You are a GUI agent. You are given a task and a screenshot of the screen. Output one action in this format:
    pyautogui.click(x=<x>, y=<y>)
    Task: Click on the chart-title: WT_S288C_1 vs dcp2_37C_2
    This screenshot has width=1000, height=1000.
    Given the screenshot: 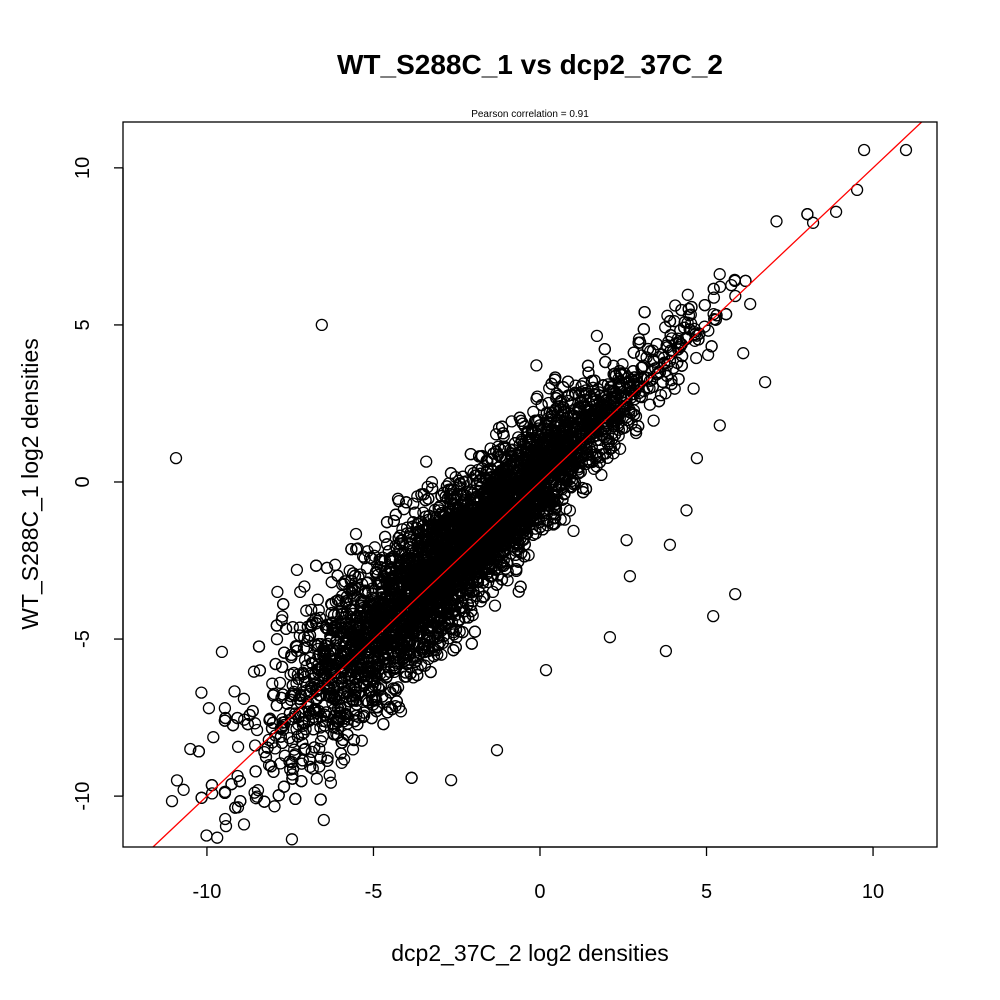 What is the action you would take?
    pyautogui.click(x=530, y=64)
    